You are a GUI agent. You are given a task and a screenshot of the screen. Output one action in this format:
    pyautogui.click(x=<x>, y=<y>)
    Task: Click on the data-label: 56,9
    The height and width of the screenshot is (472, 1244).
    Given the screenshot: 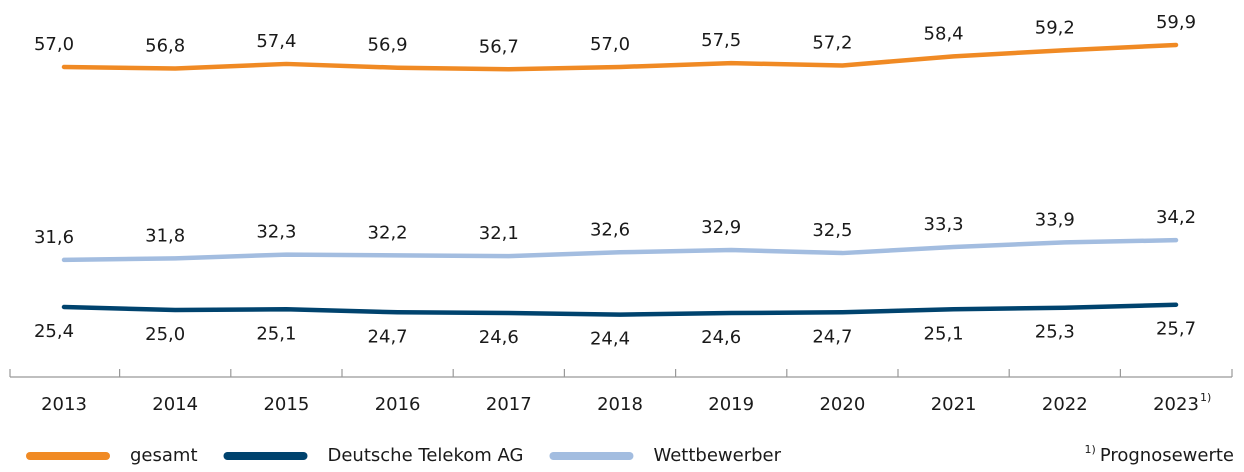 What is the action you would take?
    pyautogui.click(x=388, y=45)
    